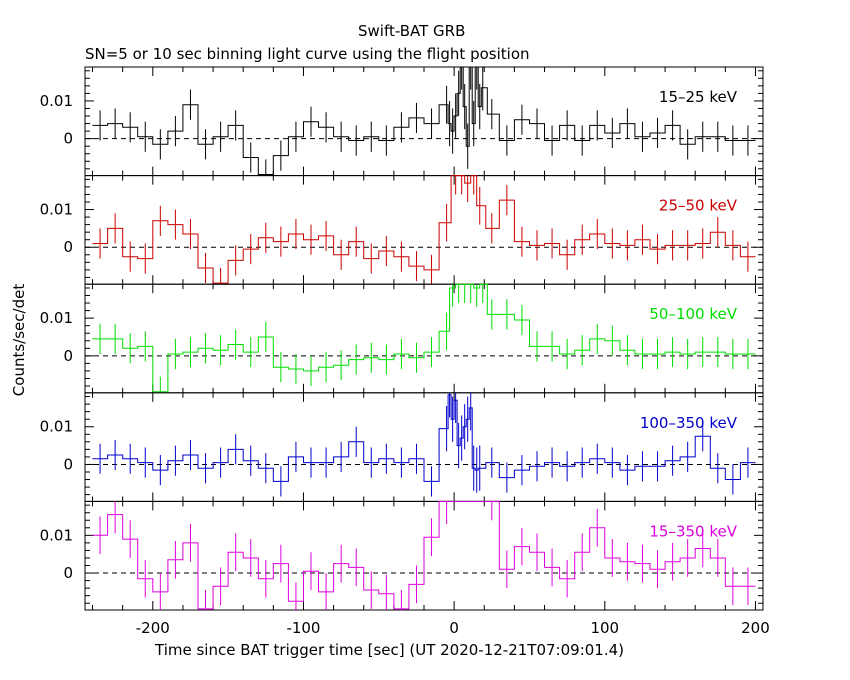  I want to click on panel-label: 15–350 keV, so click(693, 531).